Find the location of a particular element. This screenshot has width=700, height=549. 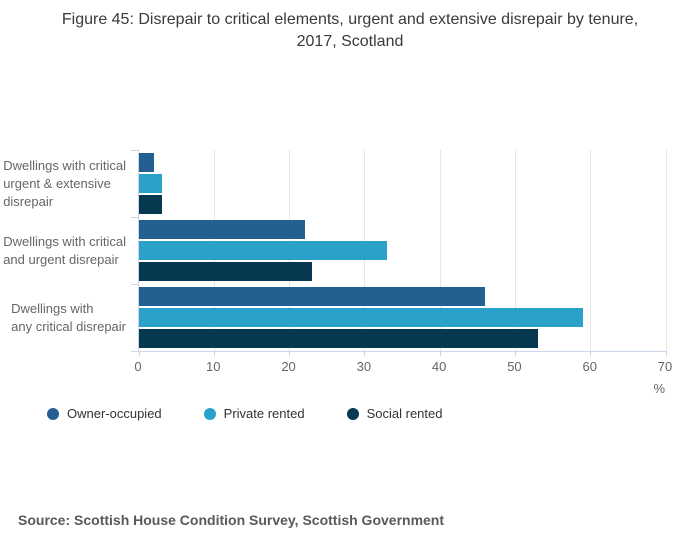

legend-item-social-rented: Social rented is located at coordinates (394, 413).